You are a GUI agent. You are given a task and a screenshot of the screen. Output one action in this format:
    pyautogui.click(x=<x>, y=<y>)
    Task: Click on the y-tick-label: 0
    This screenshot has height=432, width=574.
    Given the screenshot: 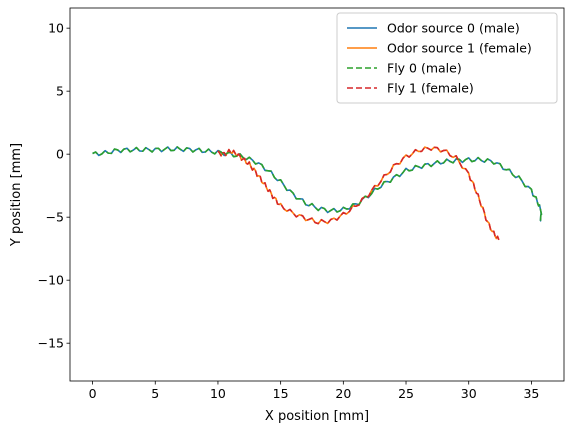 What is the action you would take?
    pyautogui.click(x=60, y=154)
    